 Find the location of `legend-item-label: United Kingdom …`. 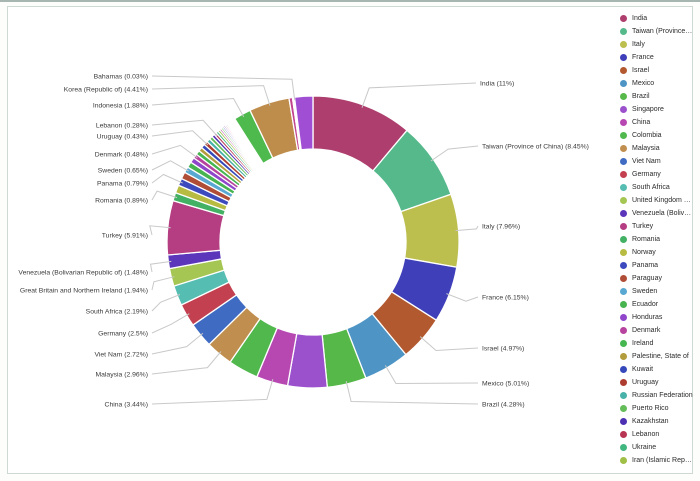

legend-item-label: United Kingdom … is located at coordinates (661, 200).